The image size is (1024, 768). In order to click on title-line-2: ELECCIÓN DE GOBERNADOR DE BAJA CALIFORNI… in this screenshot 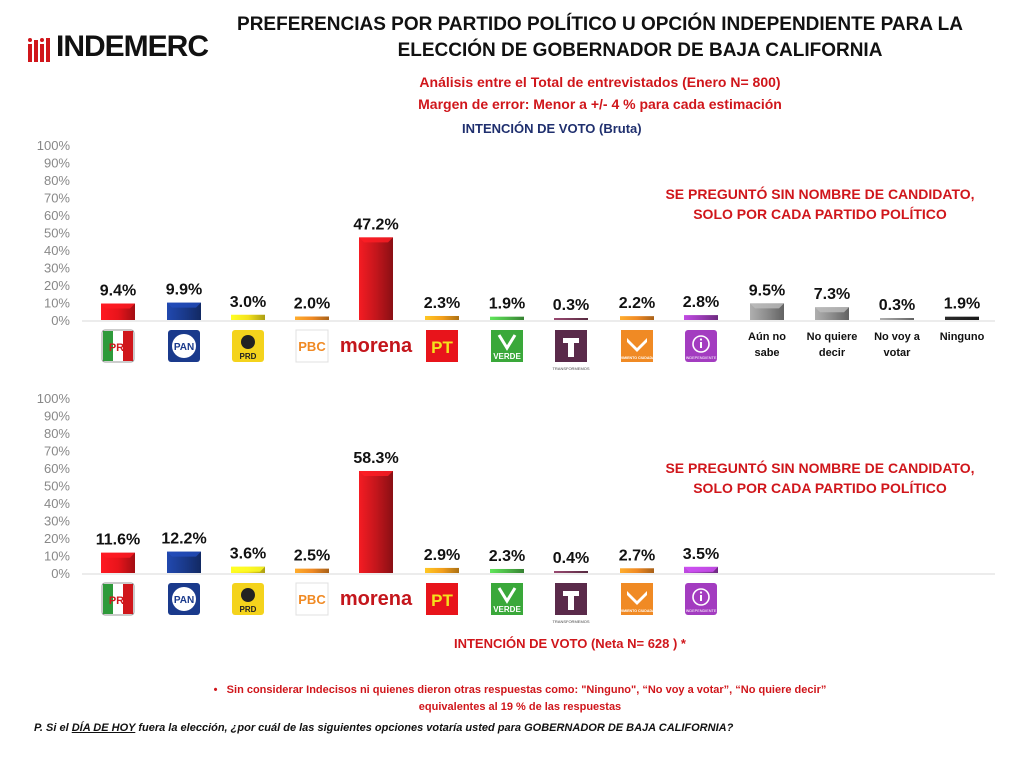, I will do `click(640, 50)`.